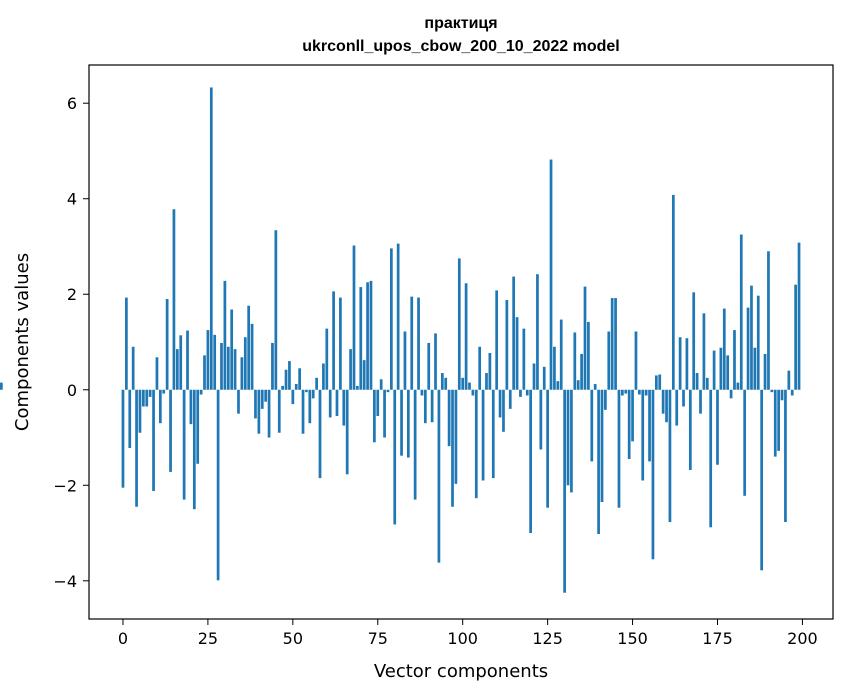 Image resolution: width=847 pixels, height=696 pixels. Describe the element at coordinates (71, 342) in the screenshot. I see `y-axis-ticks: −4 −2 0 2 4 6` at that location.